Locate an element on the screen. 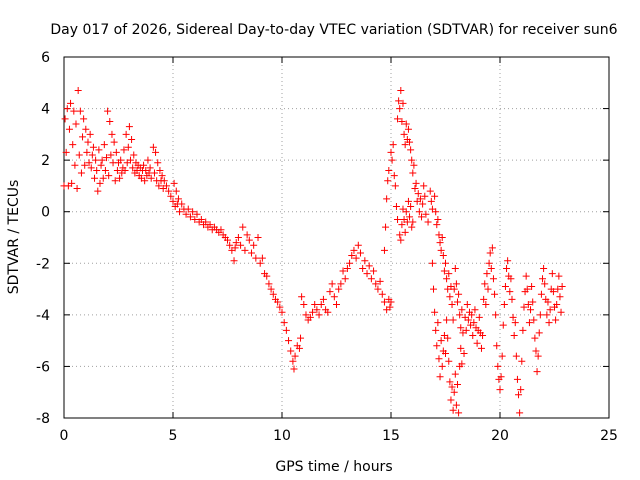 The height and width of the screenshot is (480, 640). x-tick-label: 10 is located at coordinates (282, 436).